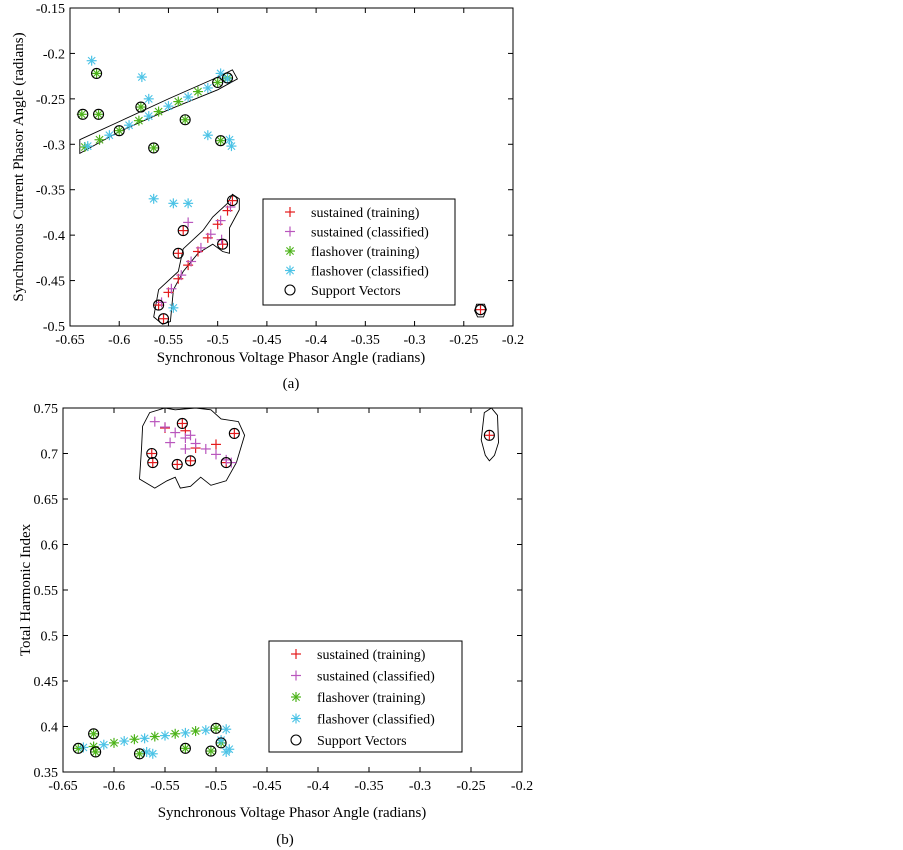  Describe the element at coordinates (164, 786) in the screenshot. I see `x-tick-label: -0.55` at that location.